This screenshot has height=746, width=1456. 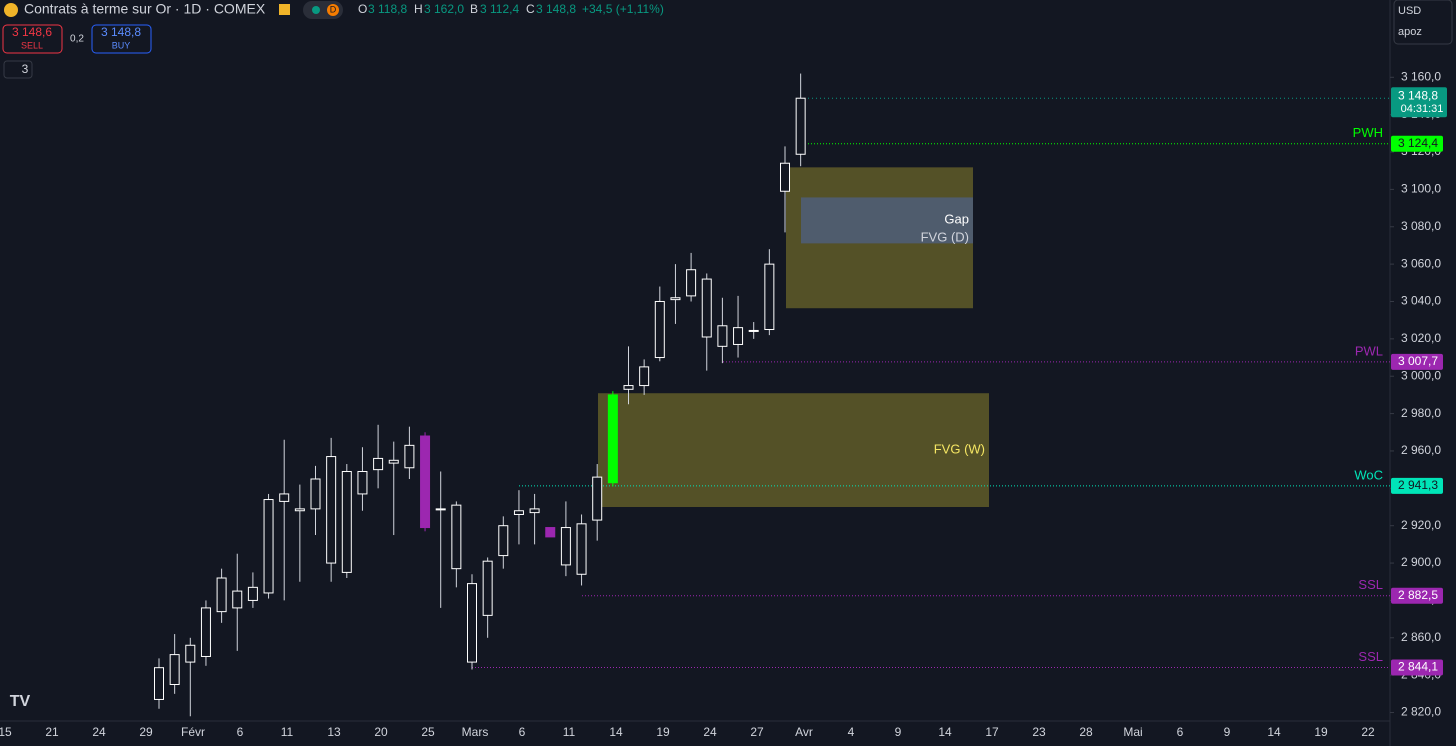 What do you see at coordinates (11, 10) in the screenshot?
I see `logo` at bounding box center [11, 10].